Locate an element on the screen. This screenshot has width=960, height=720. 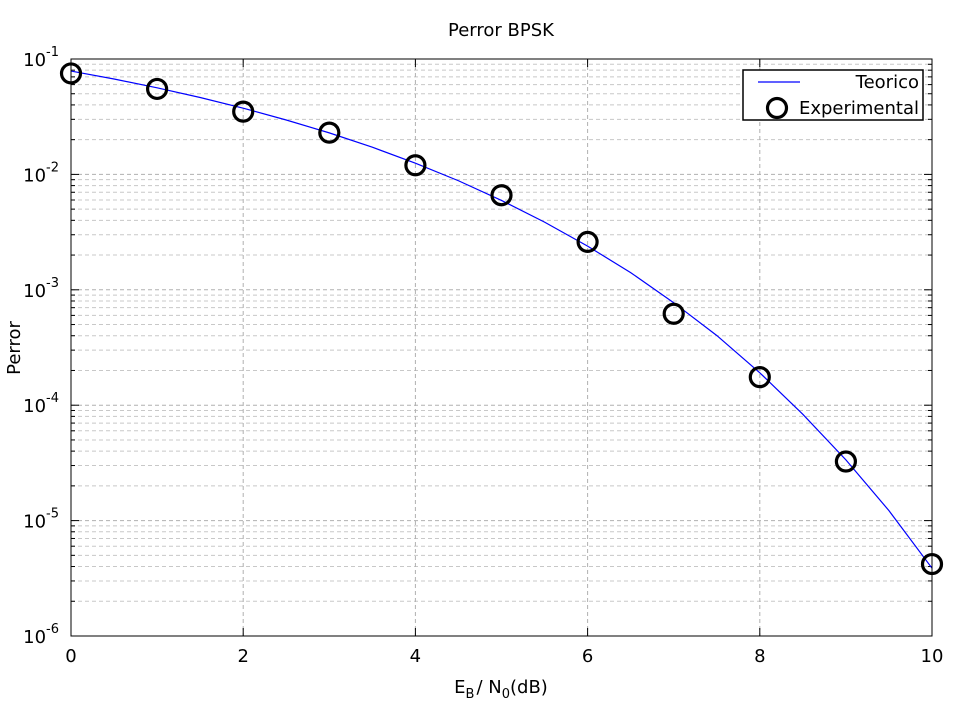
x-tick-label: 8 is located at coordinates (759, 656).